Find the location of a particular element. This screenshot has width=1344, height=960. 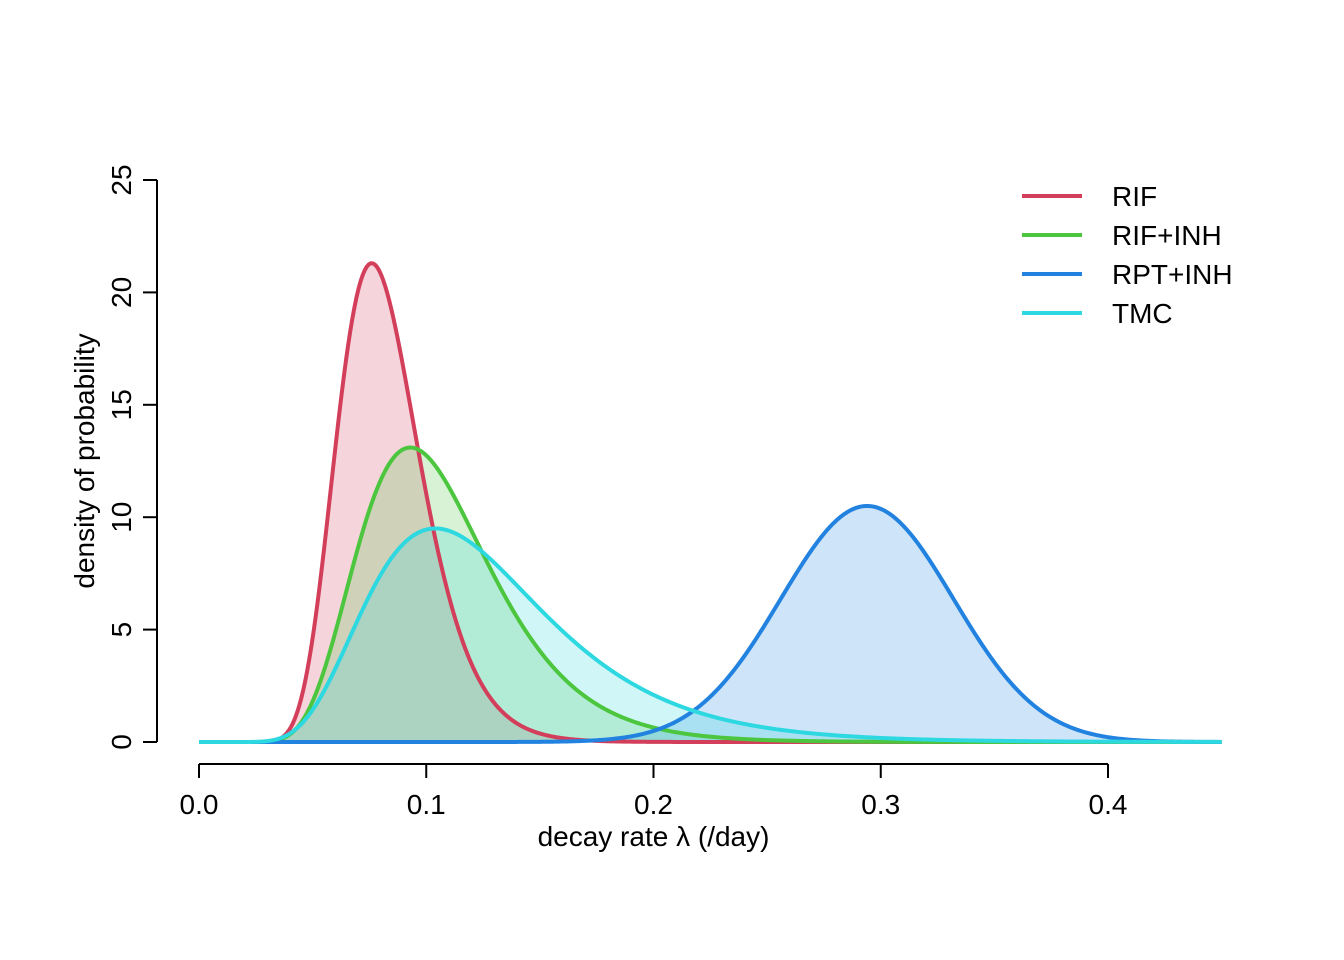

legend-label-rif-inh: RIF+INH is located at coordinates (1167, 235).